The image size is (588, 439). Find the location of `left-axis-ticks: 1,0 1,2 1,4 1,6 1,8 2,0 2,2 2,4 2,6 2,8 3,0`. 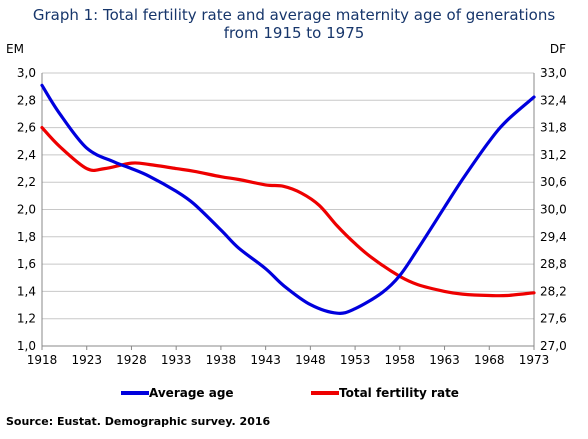

left-axis-ticks: 1,0 1,2 1,4 1,6 1,8 2,0 2,2 2,4 2,6 2,8 3,0 is located at coordinates (26, 209).